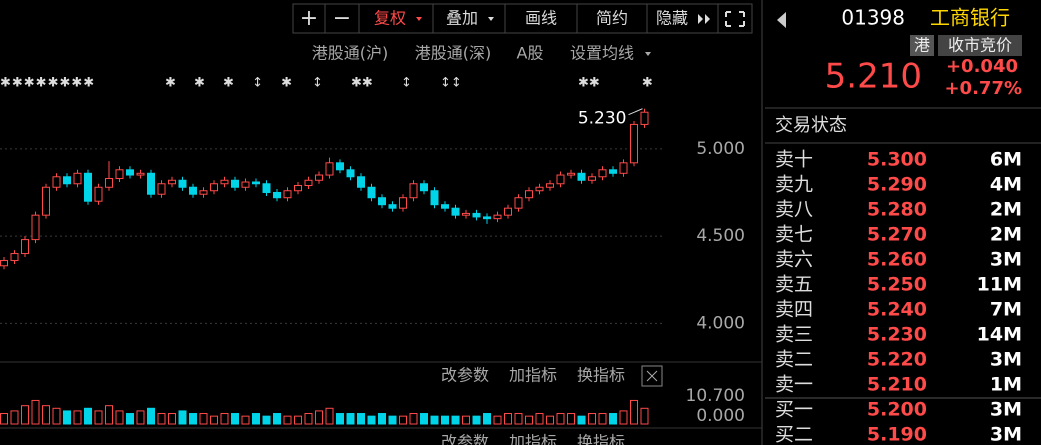  I want to click on book-label: 卖十, so click(794, 160).